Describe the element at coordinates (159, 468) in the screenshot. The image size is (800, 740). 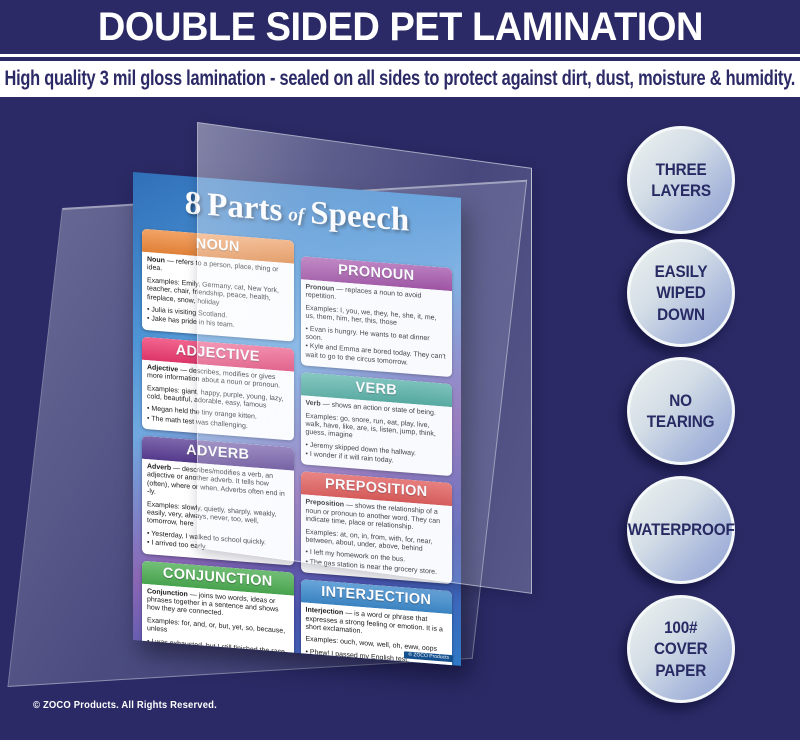
I see `term: Adverb` at that location.